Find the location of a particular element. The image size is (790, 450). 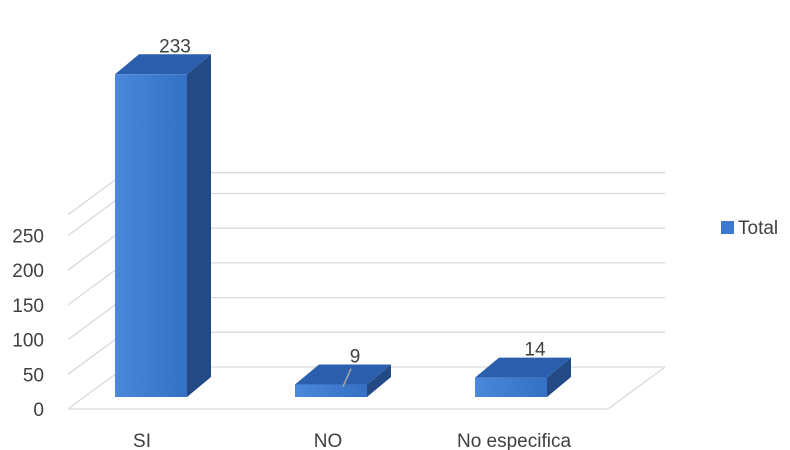

data-label: 14 is located at coordinates (535, 350).